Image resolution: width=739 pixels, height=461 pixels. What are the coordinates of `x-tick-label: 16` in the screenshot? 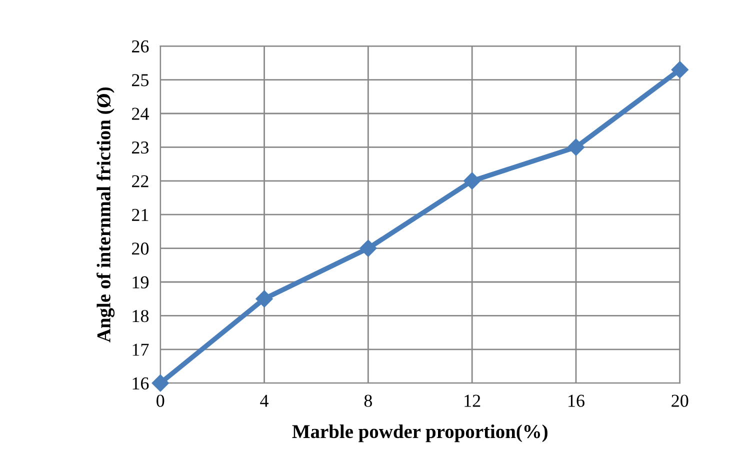 It's located at (576, 400).